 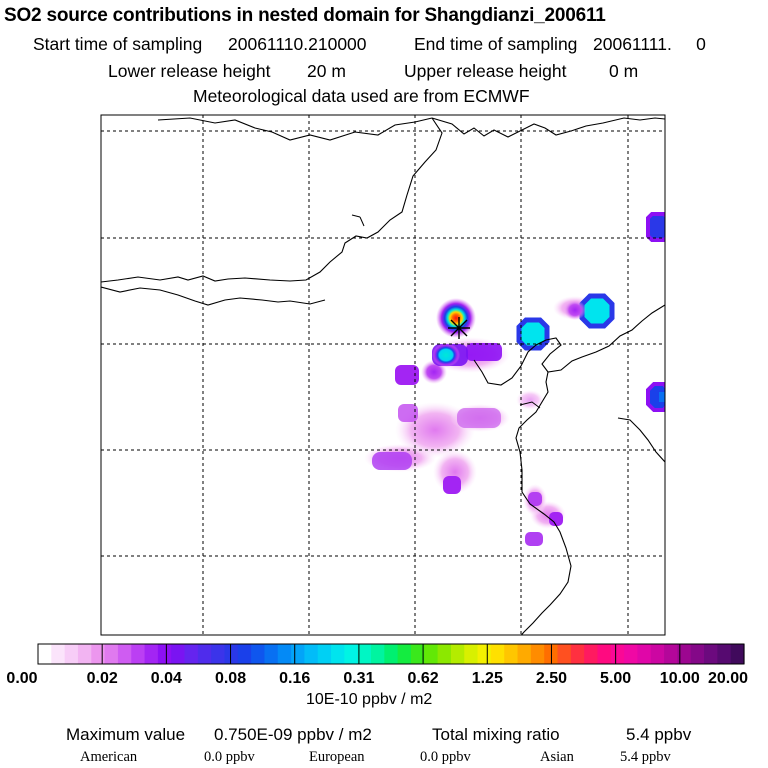 I want to click on start-time-label: Start time of sampling, so click(x=118, y=44).